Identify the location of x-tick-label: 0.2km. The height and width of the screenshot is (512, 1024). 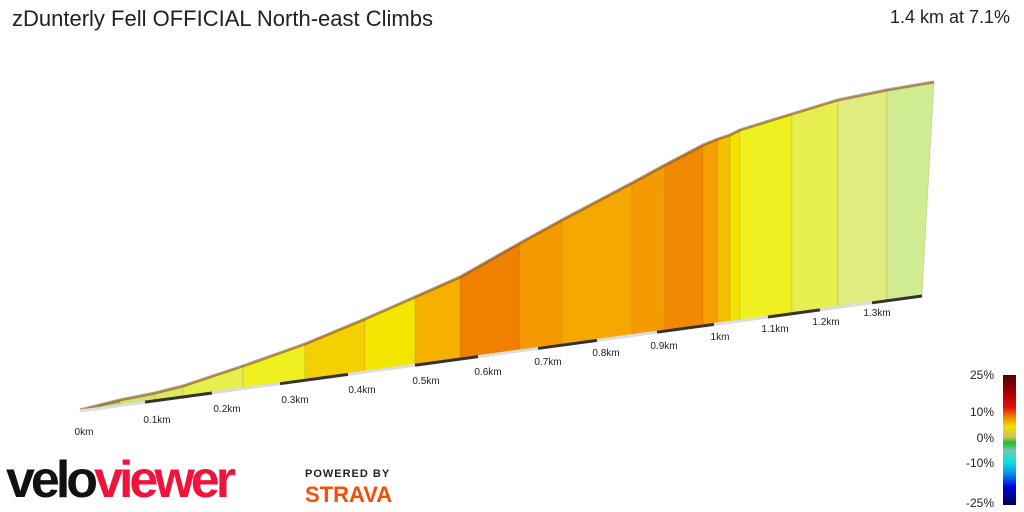
(226, 409).